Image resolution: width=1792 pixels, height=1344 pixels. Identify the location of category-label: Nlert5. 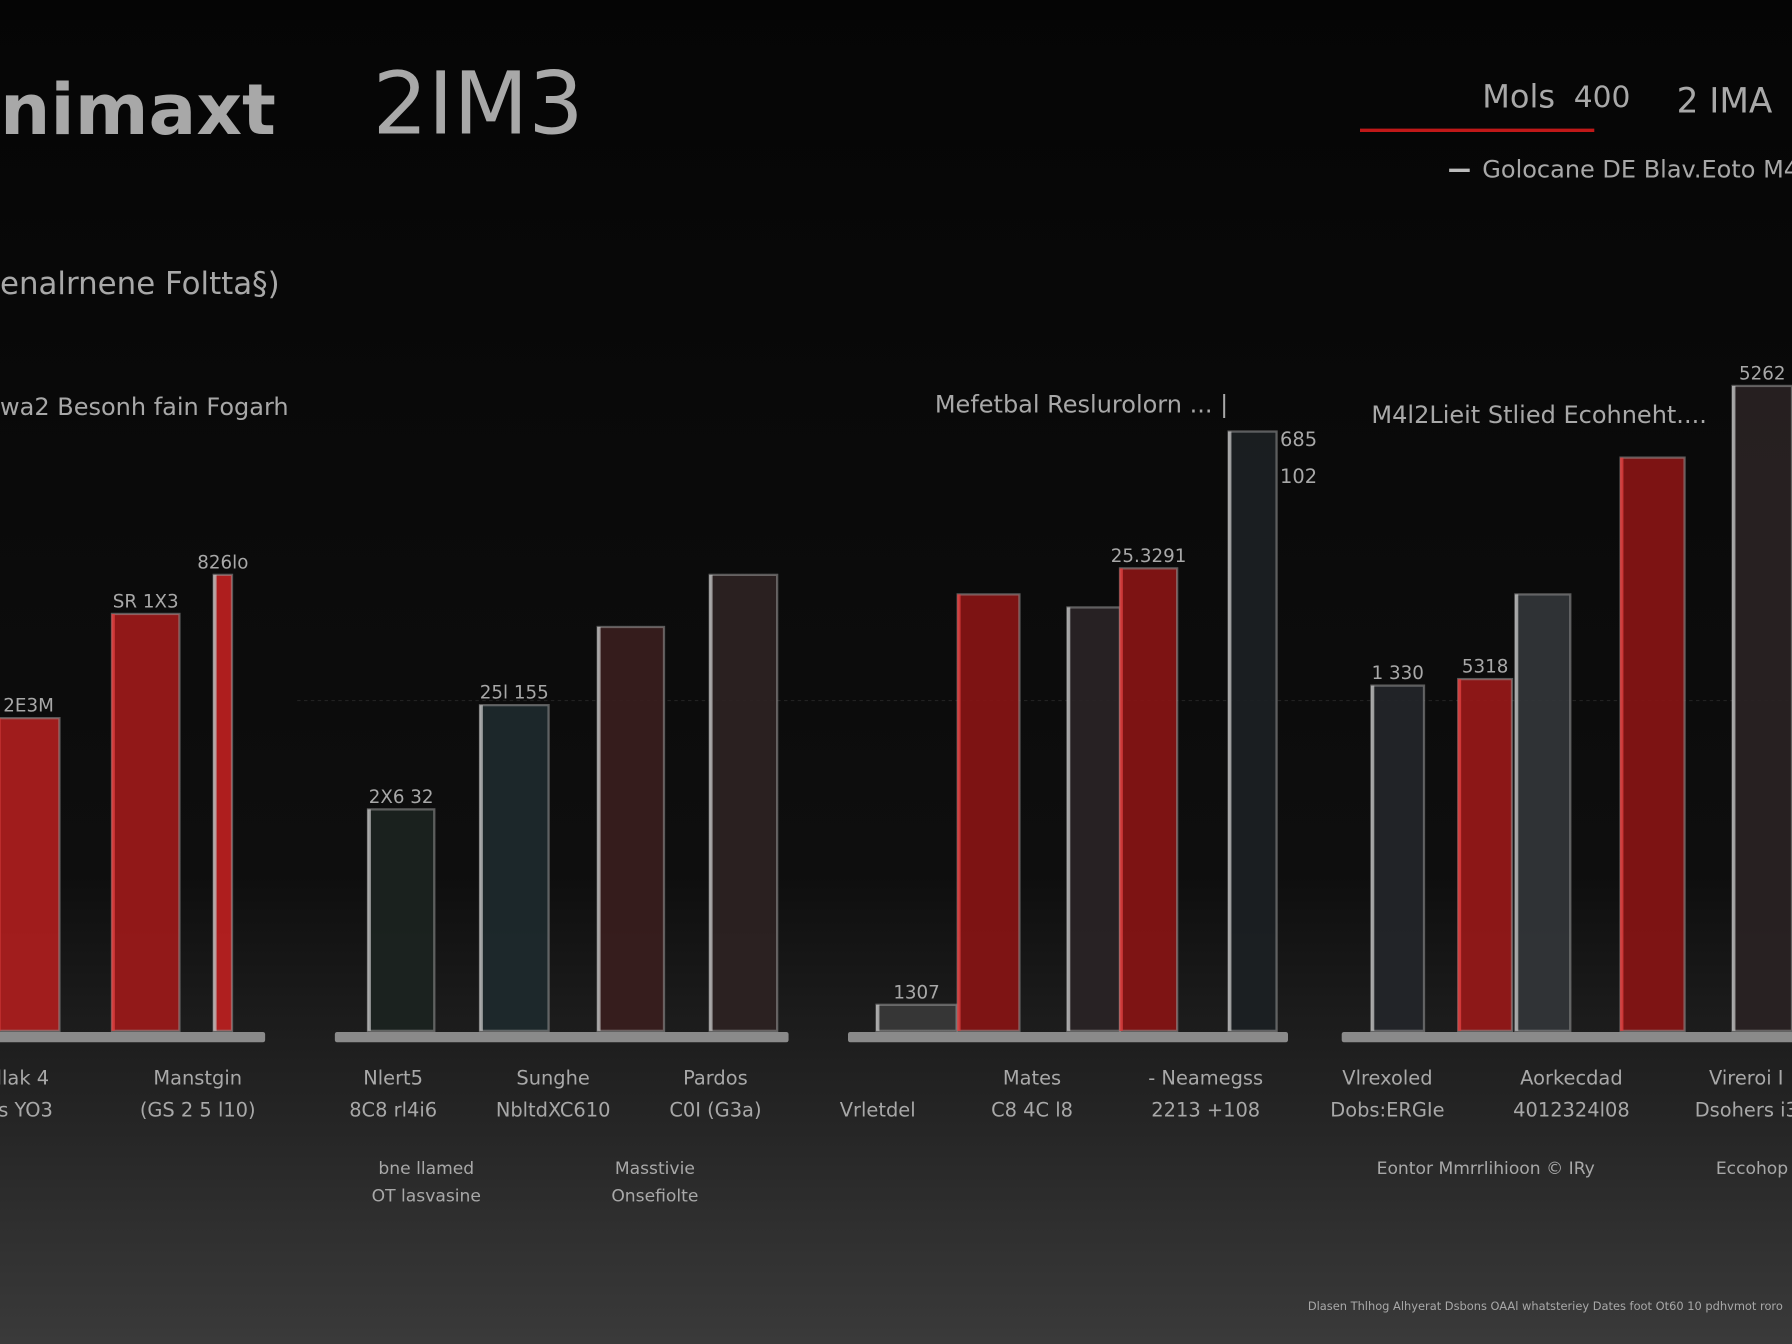
(393, 1077).